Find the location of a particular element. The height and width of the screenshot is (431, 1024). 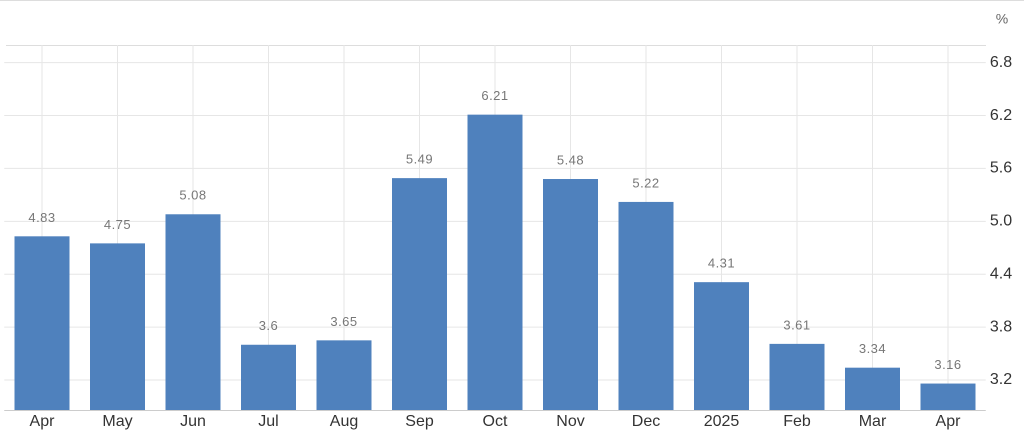

y-tick-label: 6.2 is located at coordinates (1001, 115).